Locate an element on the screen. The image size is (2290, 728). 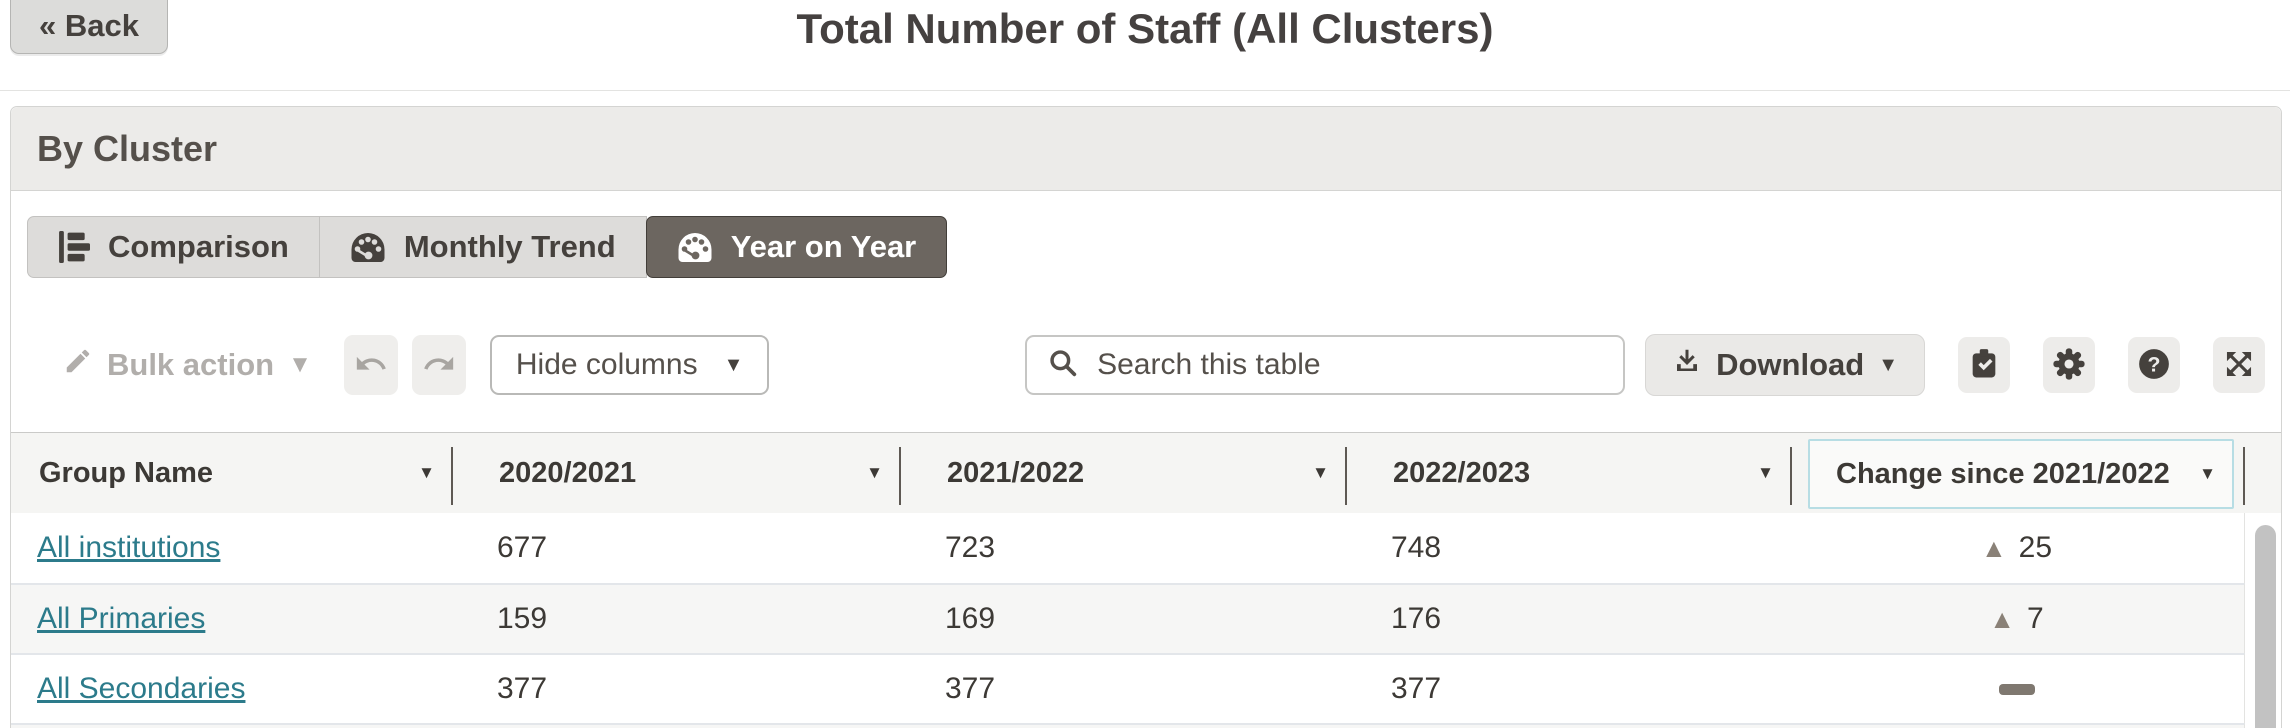
cell-2021-2022: 723 is located at coordinates (970, 547).